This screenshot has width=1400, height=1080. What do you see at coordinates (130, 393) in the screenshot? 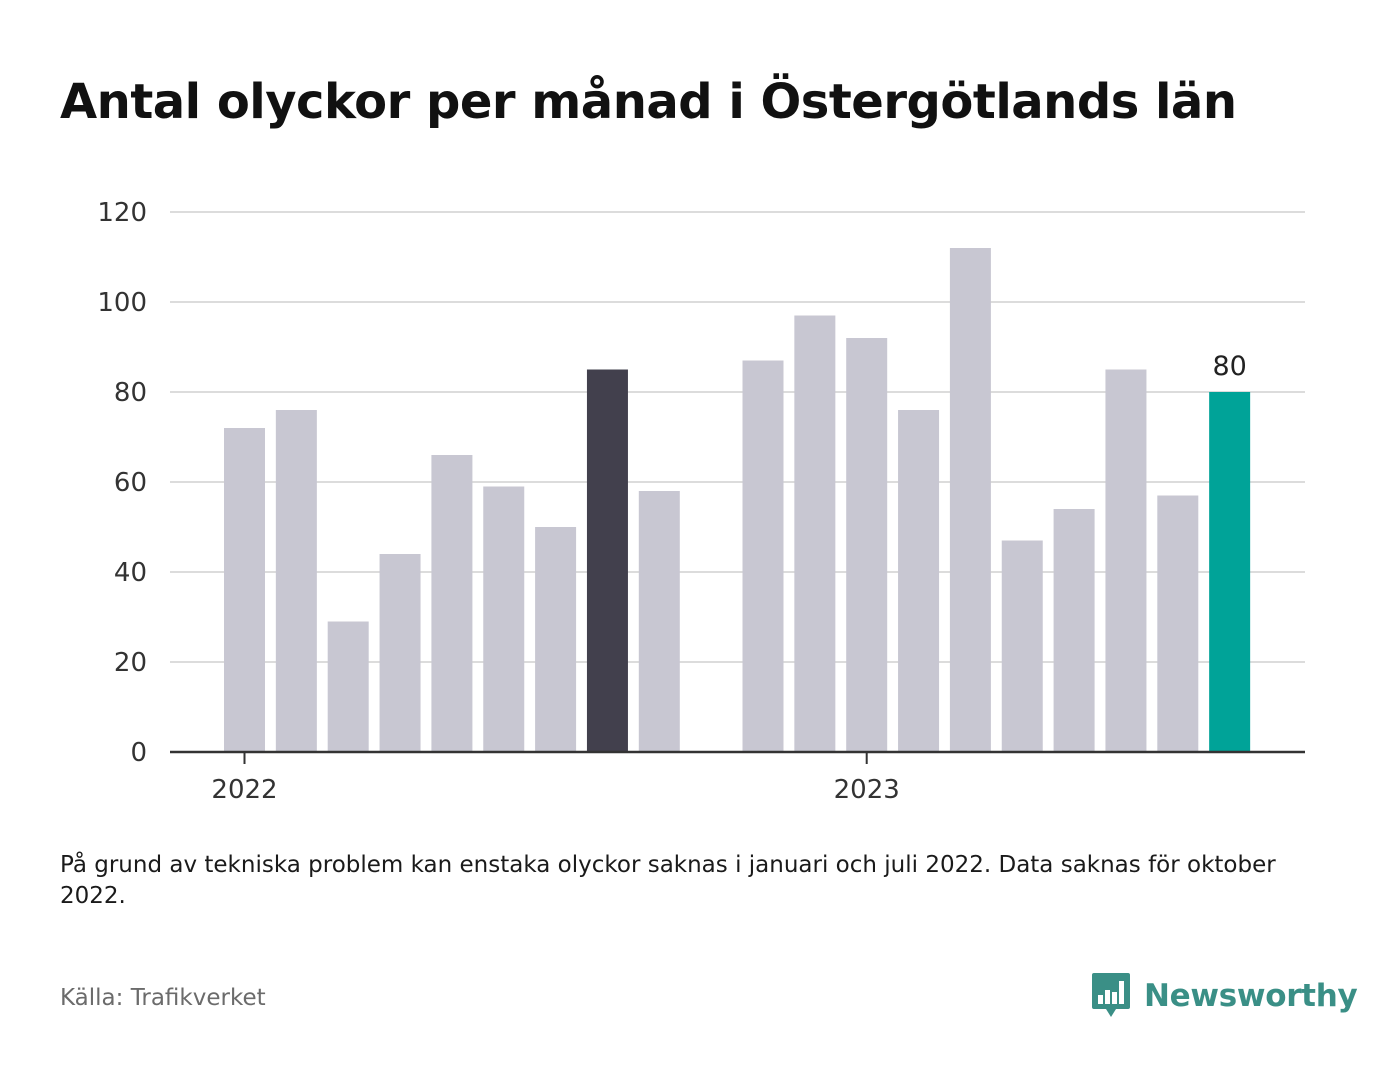
I see `y-tick-label: 80` at bounding box center [130, 393].